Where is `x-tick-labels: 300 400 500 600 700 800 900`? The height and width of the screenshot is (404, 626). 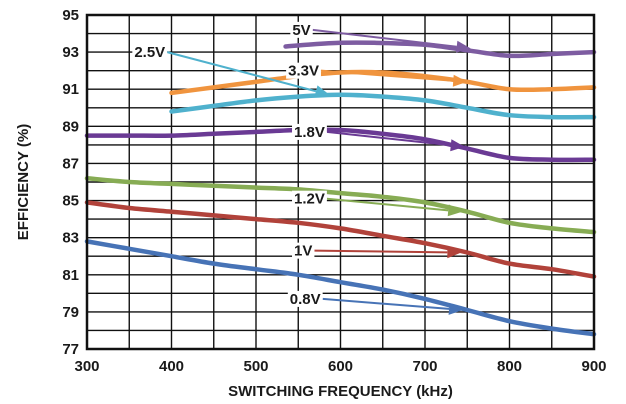
x-tick-labels: 300 400 500 600 700 800 900 is located at coordinates (340, 366).